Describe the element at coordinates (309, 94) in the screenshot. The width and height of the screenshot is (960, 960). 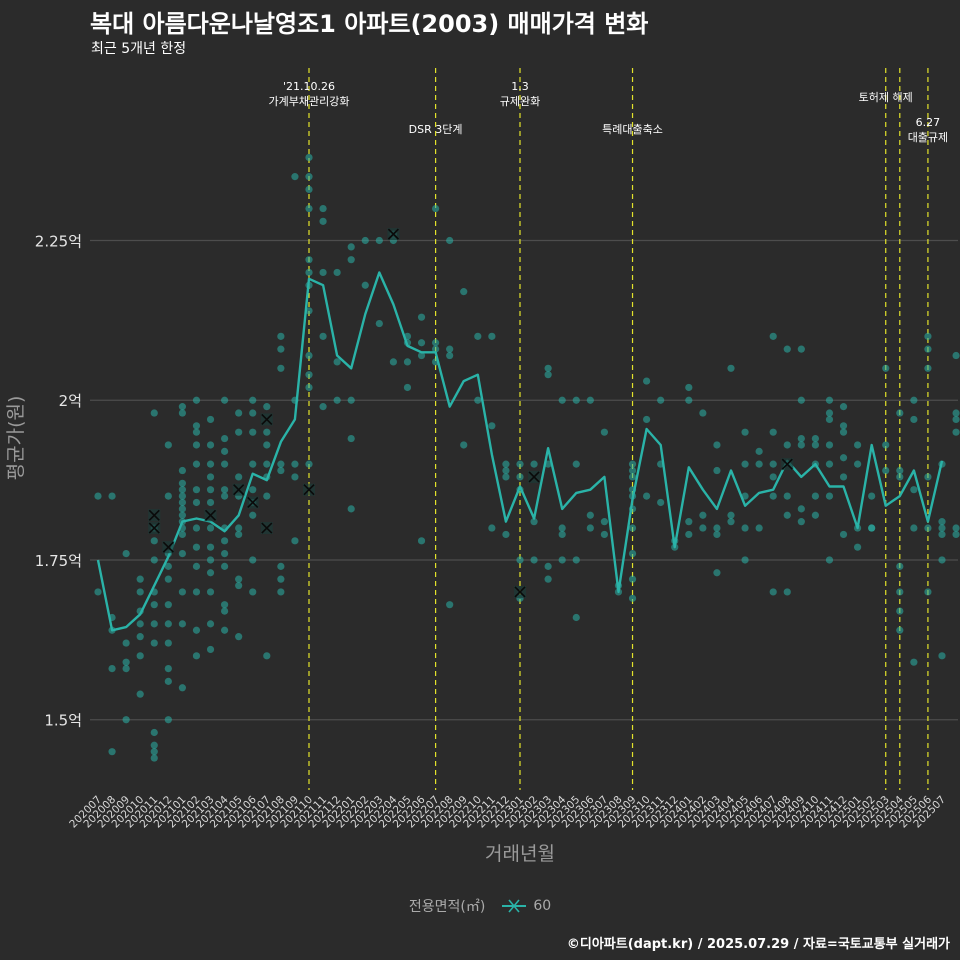
I see `event-label: '21.10.26 가계부채관리강화` at that location.